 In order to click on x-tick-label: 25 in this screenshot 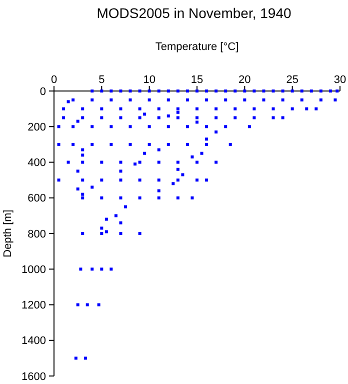, I will do `click(292, 80)`.